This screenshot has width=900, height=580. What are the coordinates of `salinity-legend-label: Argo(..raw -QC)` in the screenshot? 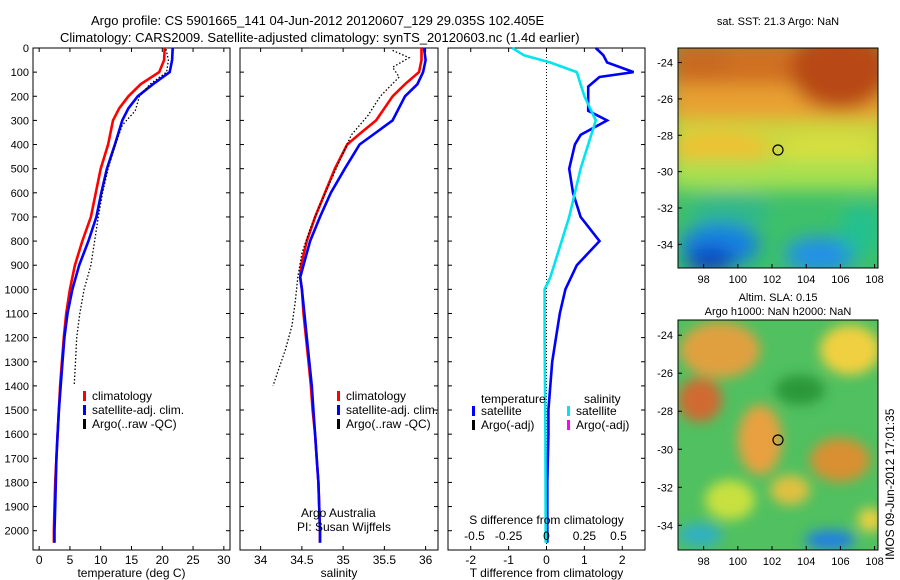 It's located at (388, 424).